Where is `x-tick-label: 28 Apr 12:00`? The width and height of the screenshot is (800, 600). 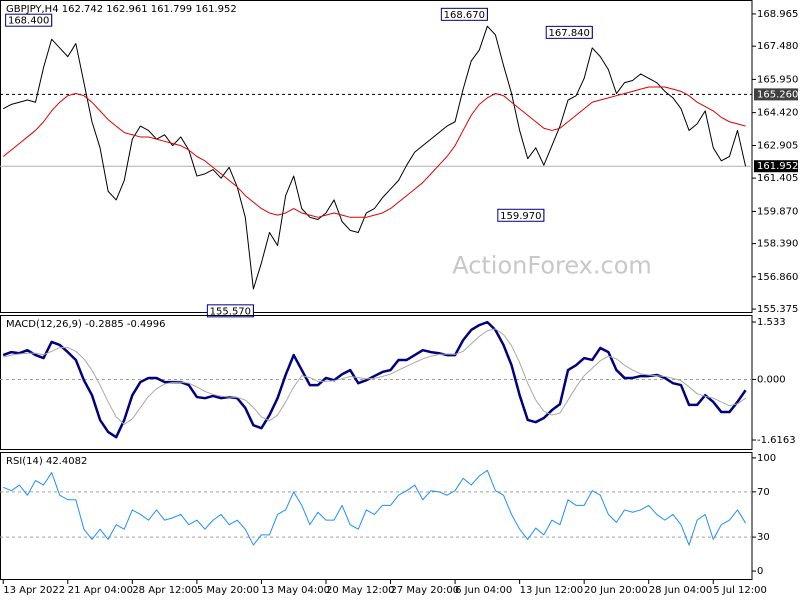
x-tick-label: 28 Apr 12:00 is located at coordinates (164, 590).